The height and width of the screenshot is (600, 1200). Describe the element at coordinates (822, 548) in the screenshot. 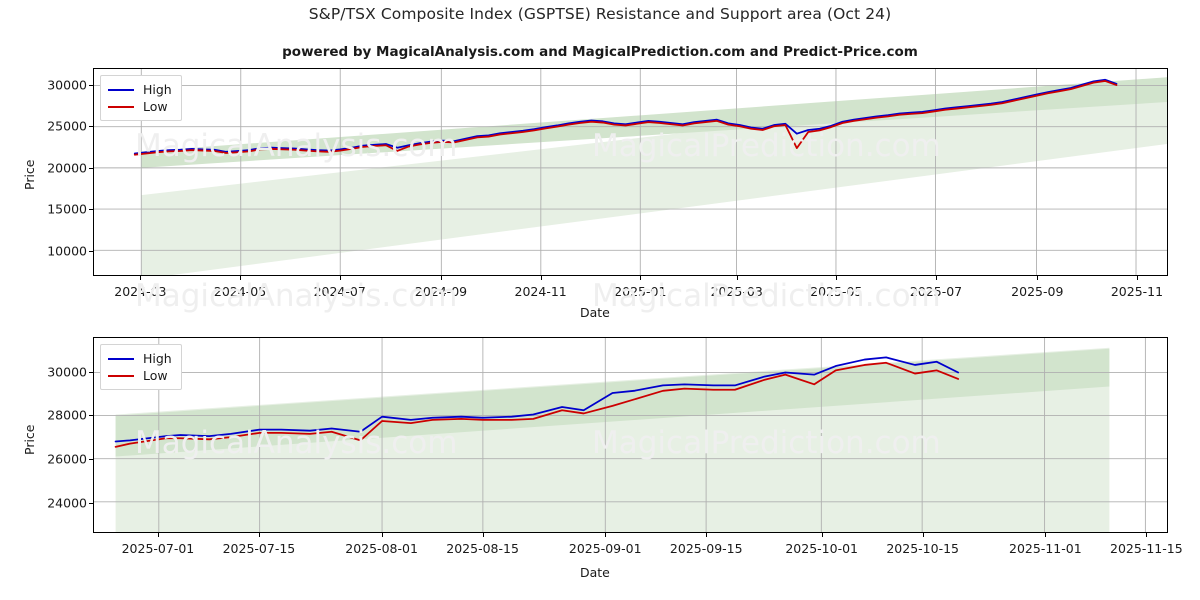

I see `x-tick-label: 2025-10-01` at that location.